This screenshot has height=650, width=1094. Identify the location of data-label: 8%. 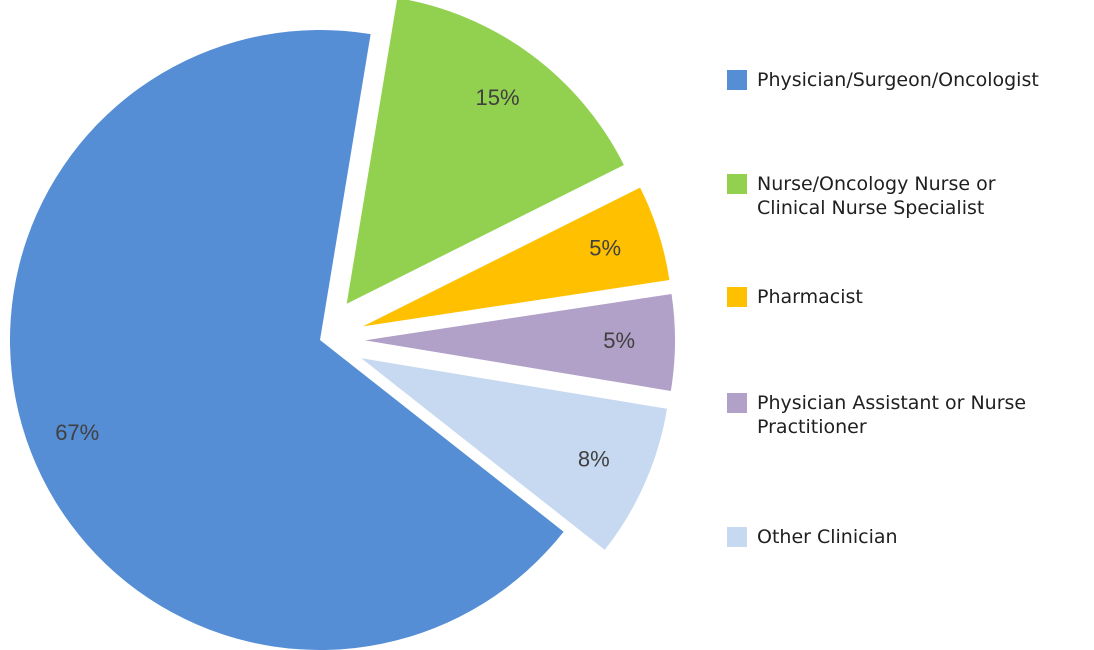
(594, 459).